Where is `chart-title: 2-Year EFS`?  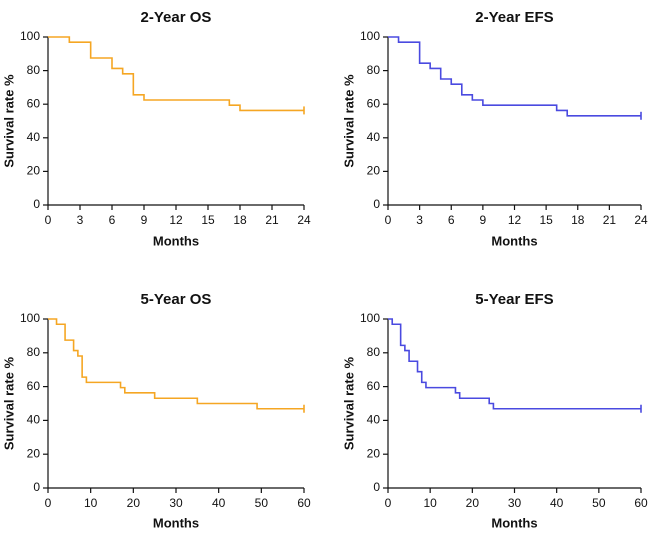
chart-title: 2-Year EFS is located at coordinates (514, 17).